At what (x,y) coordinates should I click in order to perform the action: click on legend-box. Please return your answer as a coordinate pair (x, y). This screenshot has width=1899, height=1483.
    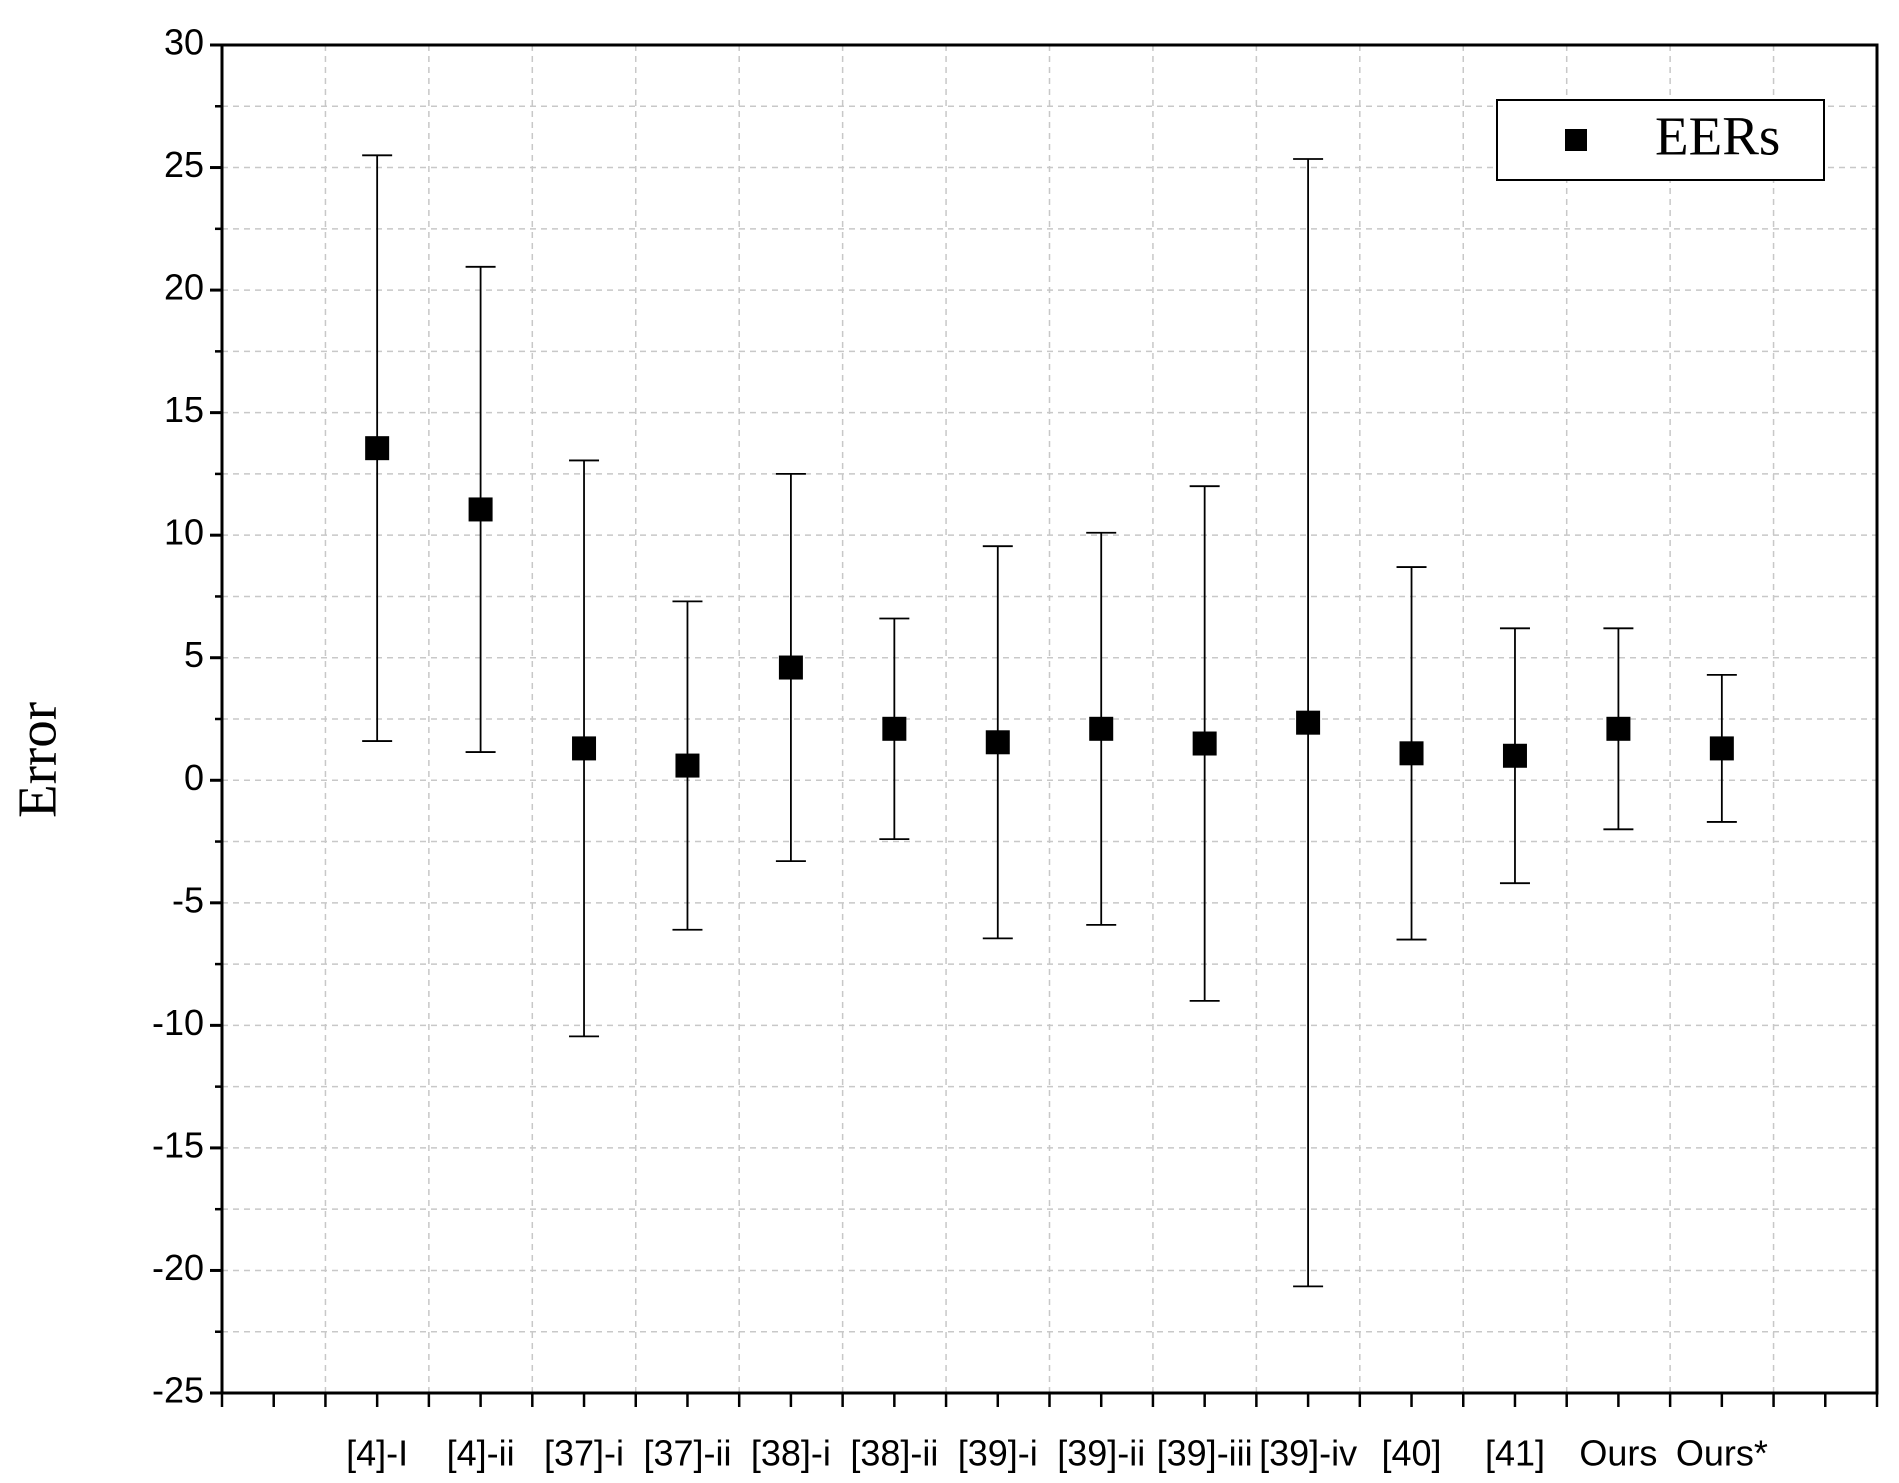
    Looking at the image, I should click on (1660, 140).